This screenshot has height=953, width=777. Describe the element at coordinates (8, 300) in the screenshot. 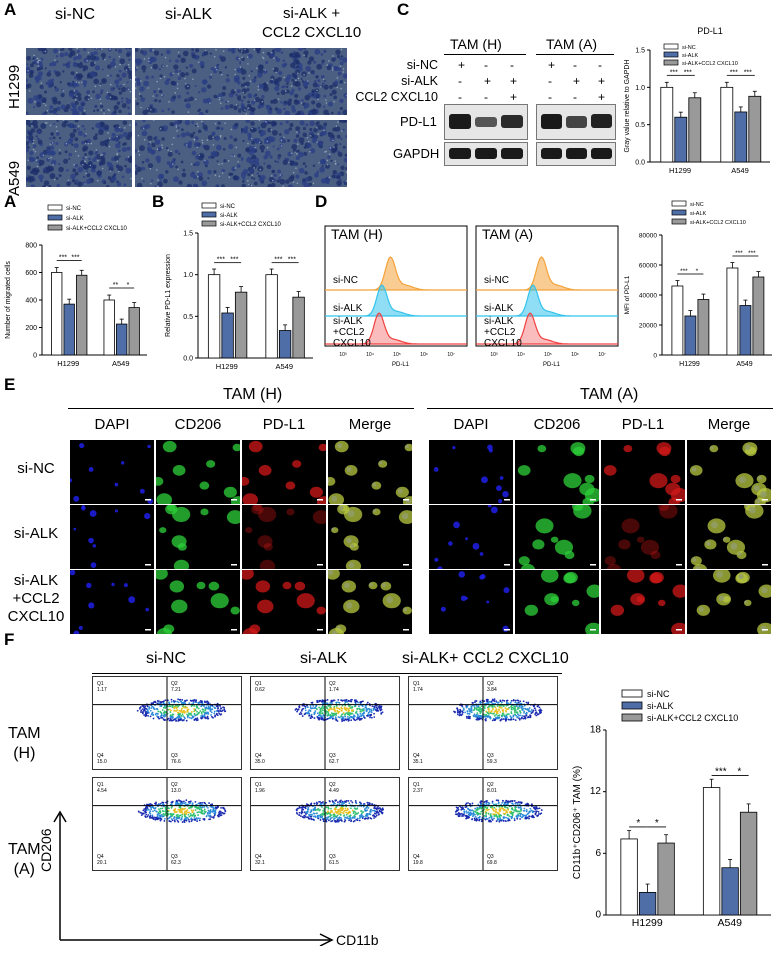

I see `y-axis-label: Number of migrated cells` at that location.